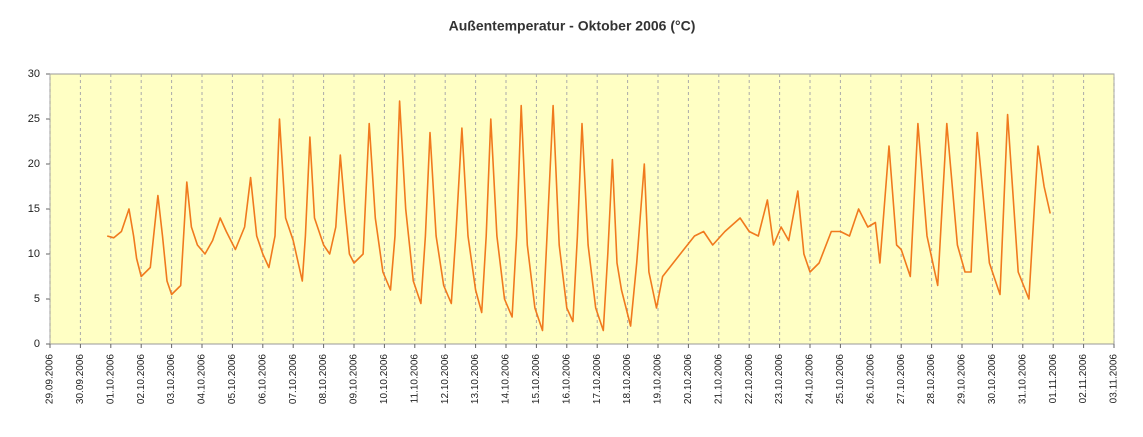 This screenshot has height=437, width=1143. Describe the element at coordinates (34, 209) in the screenshot. I see `y-tick-label: 15` at that location.